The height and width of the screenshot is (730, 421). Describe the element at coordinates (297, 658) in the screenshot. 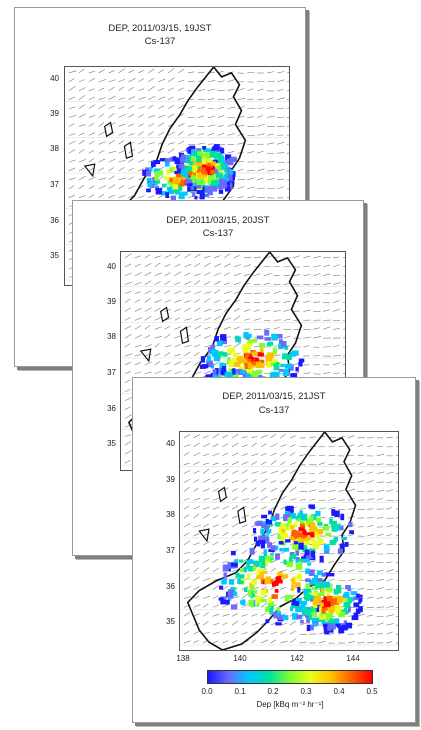

I see `x-tick-label: 142` at that location.